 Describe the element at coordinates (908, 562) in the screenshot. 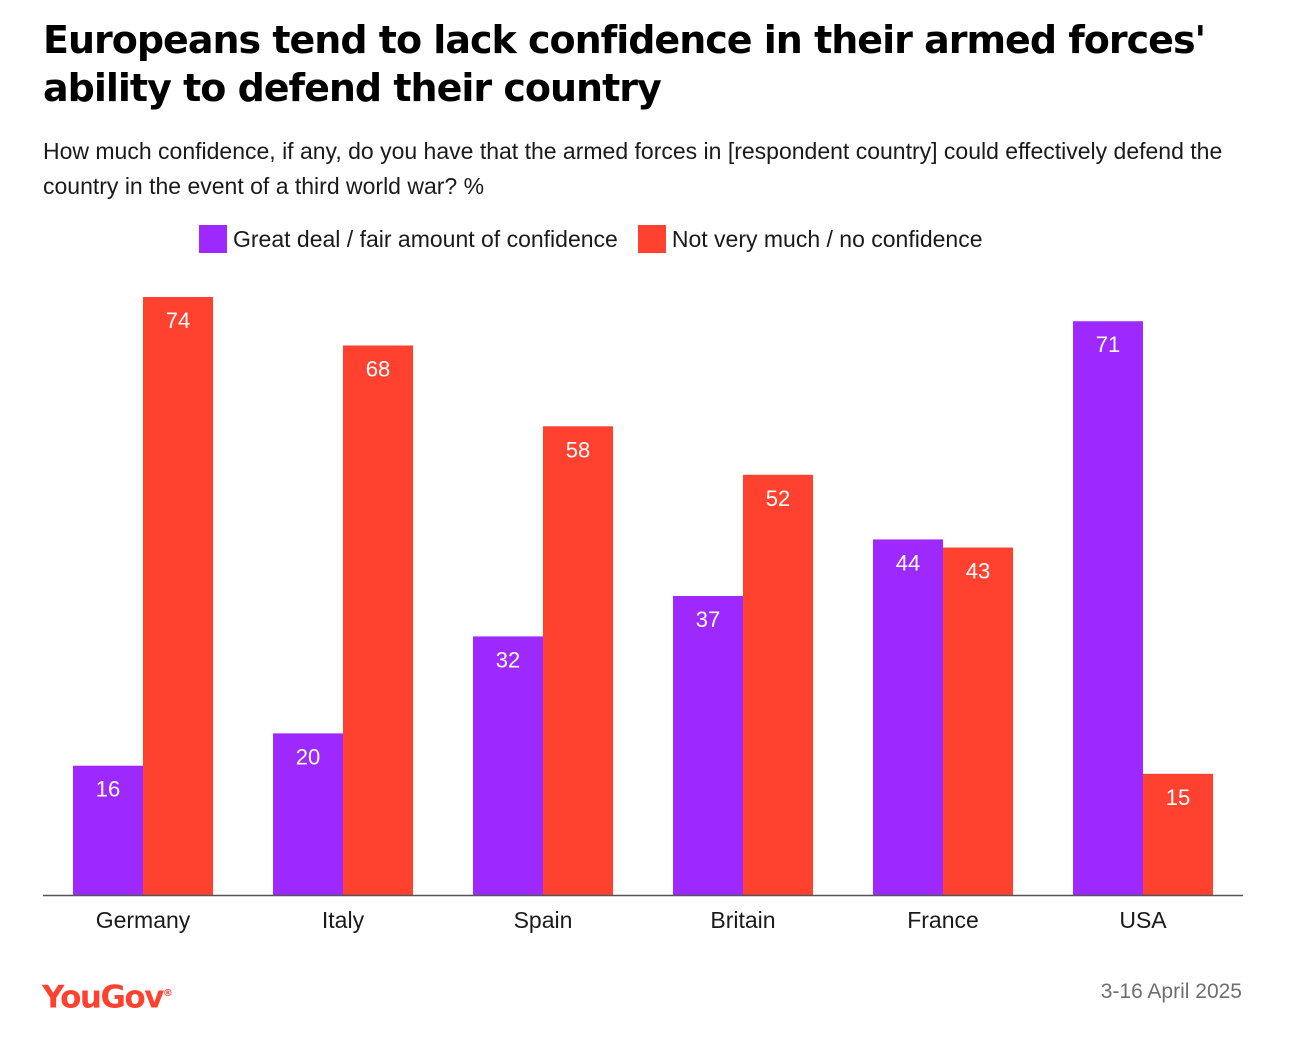

I see `data-label-france-great-deal: 44` at that location.